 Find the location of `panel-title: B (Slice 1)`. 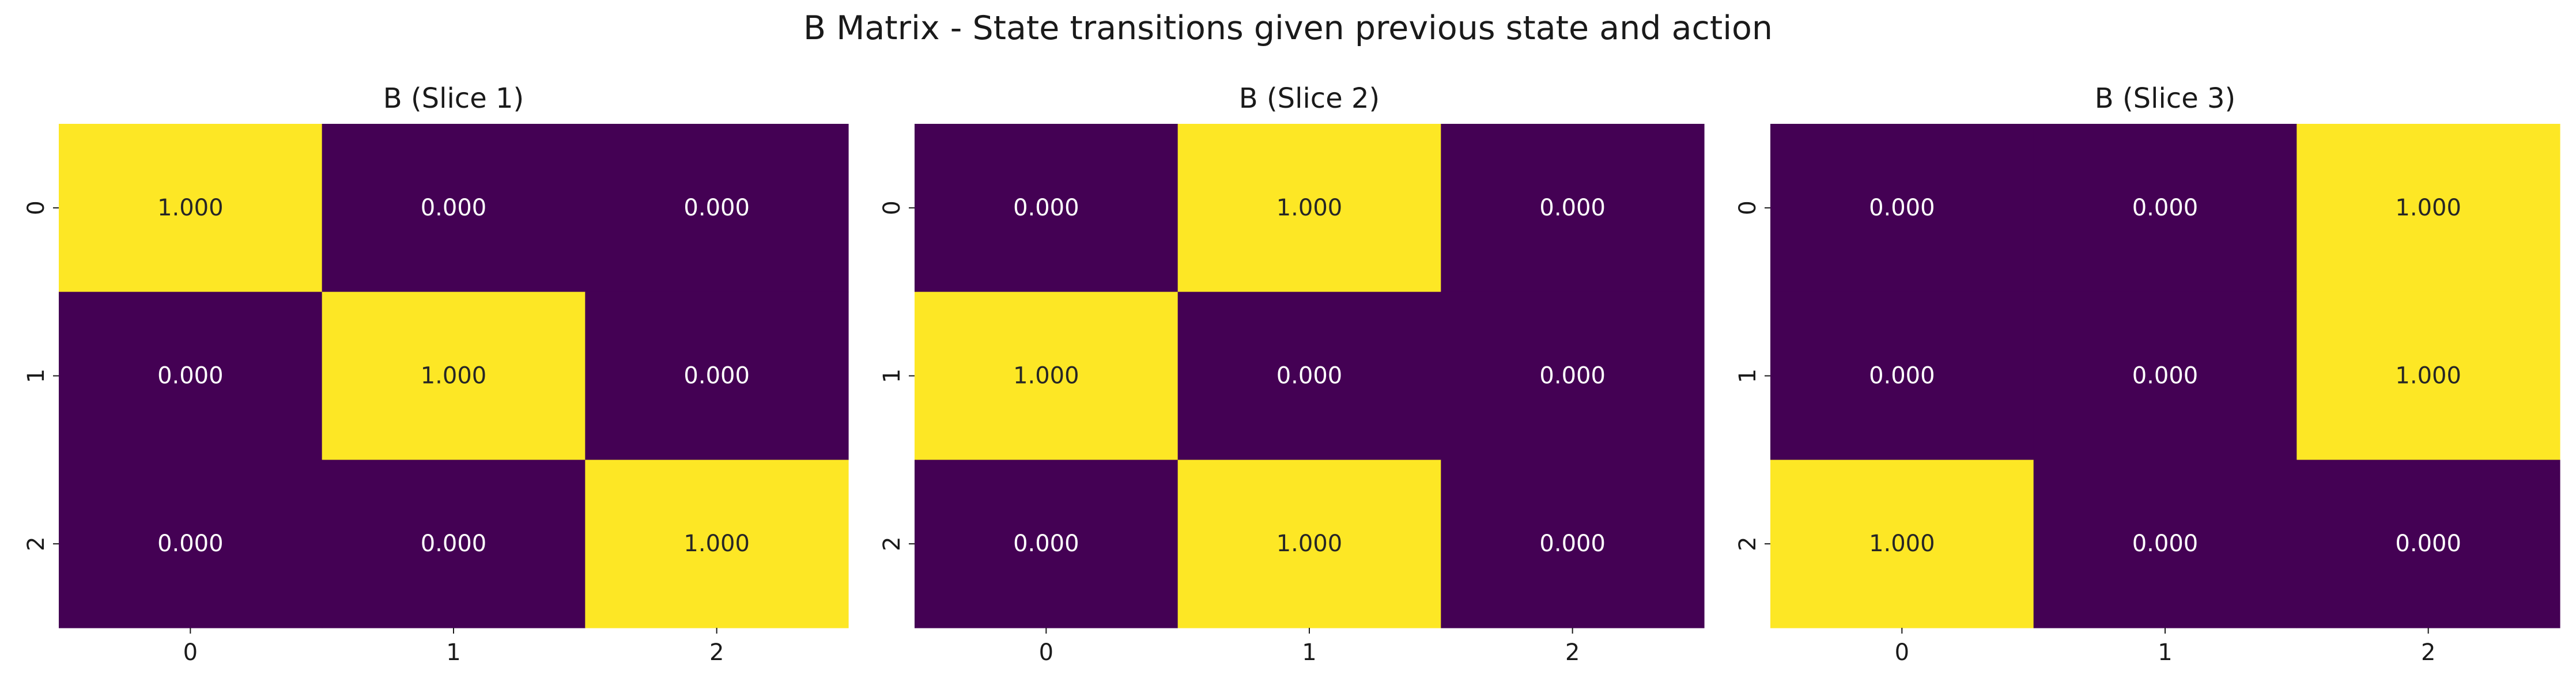

panel-title: B (Slice 1) is located at coordinates (453, 99).